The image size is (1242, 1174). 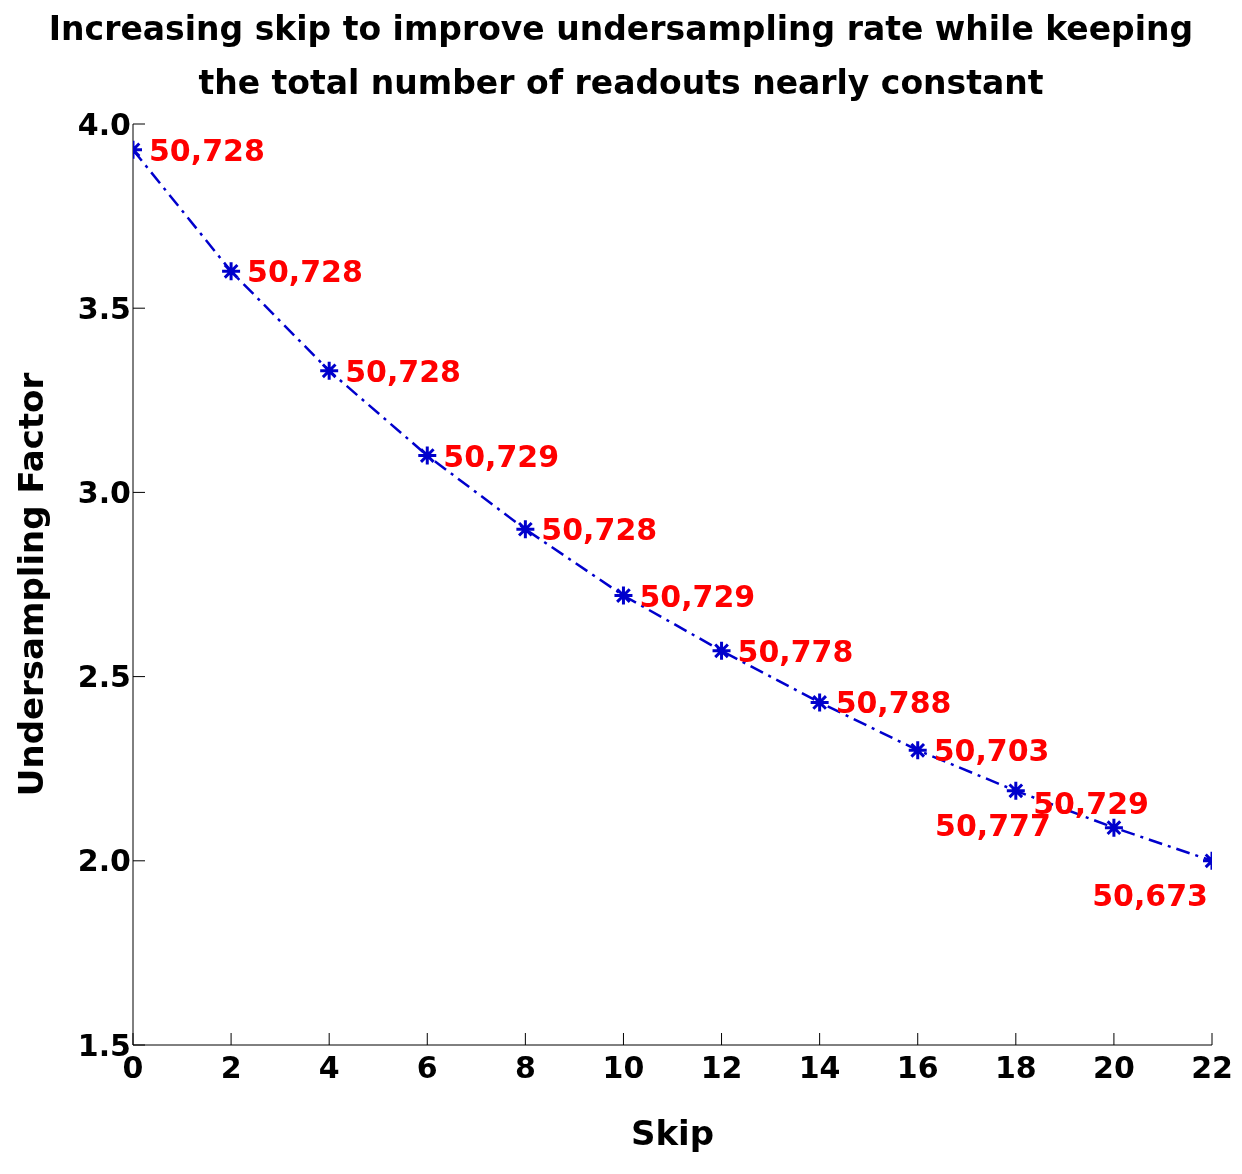 I want to click on x-tick-label: 6, so click(x=427, y=1068).